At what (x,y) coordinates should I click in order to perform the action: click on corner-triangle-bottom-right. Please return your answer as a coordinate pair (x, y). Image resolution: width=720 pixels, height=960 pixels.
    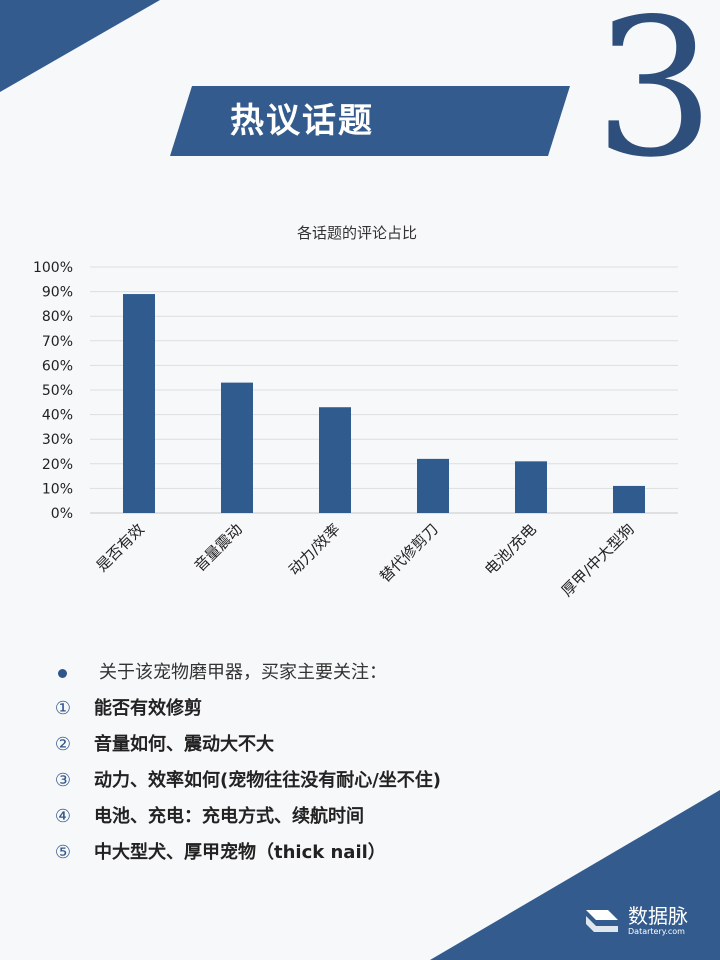
    Looking at the image, I should click on (575, 875).